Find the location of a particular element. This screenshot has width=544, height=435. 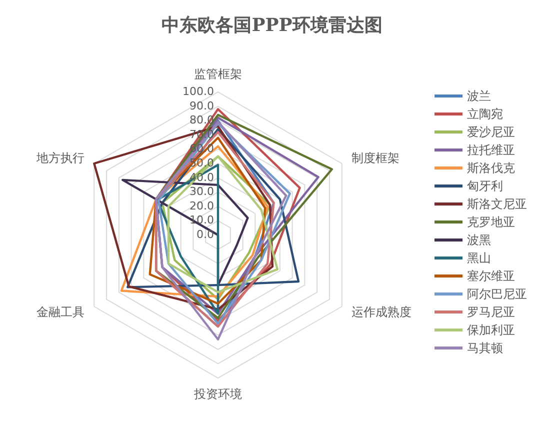

y-tick-label: 0.0 is located at coordinates (205, 234).